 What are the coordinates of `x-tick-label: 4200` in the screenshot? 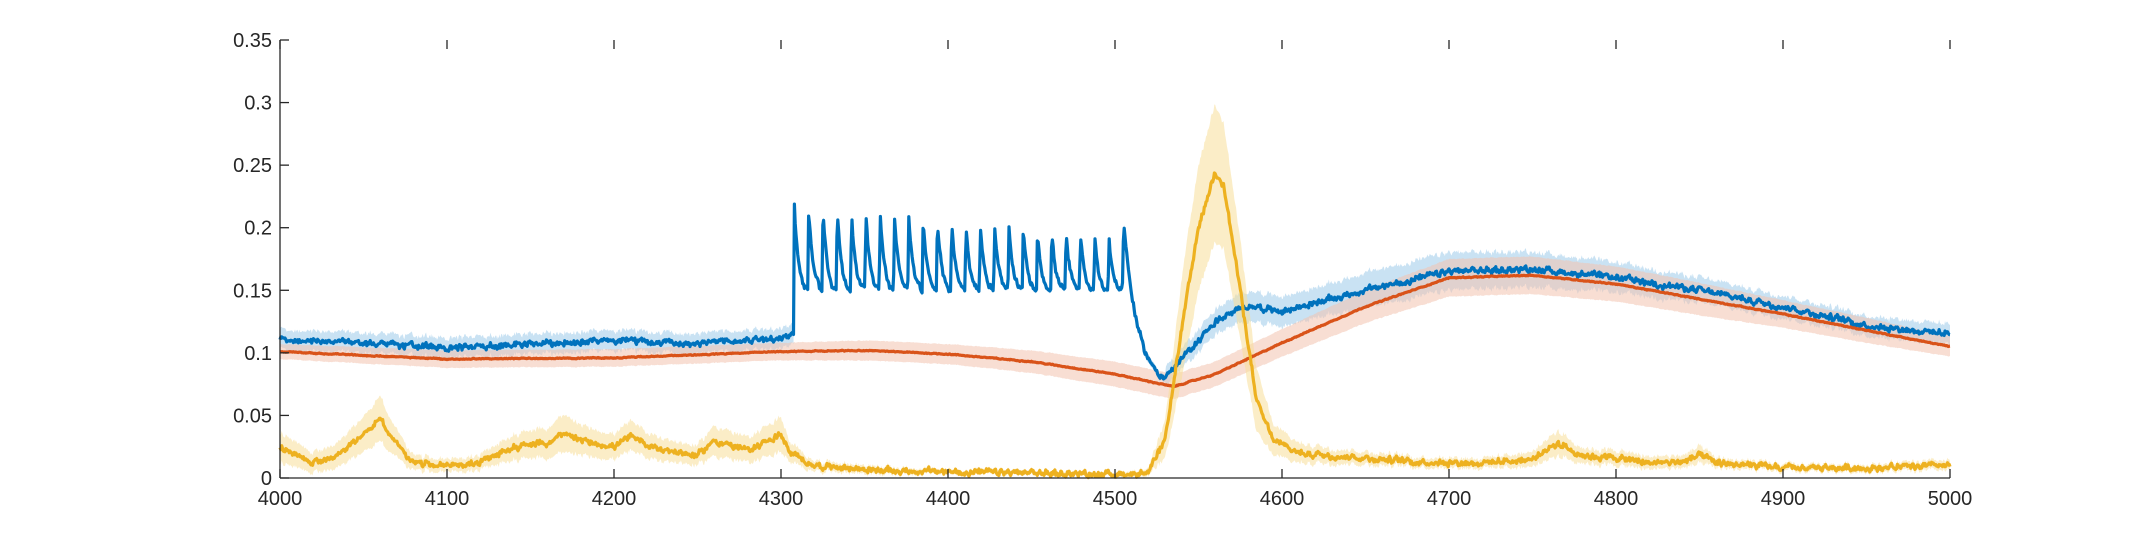 It's located at (614, 499).